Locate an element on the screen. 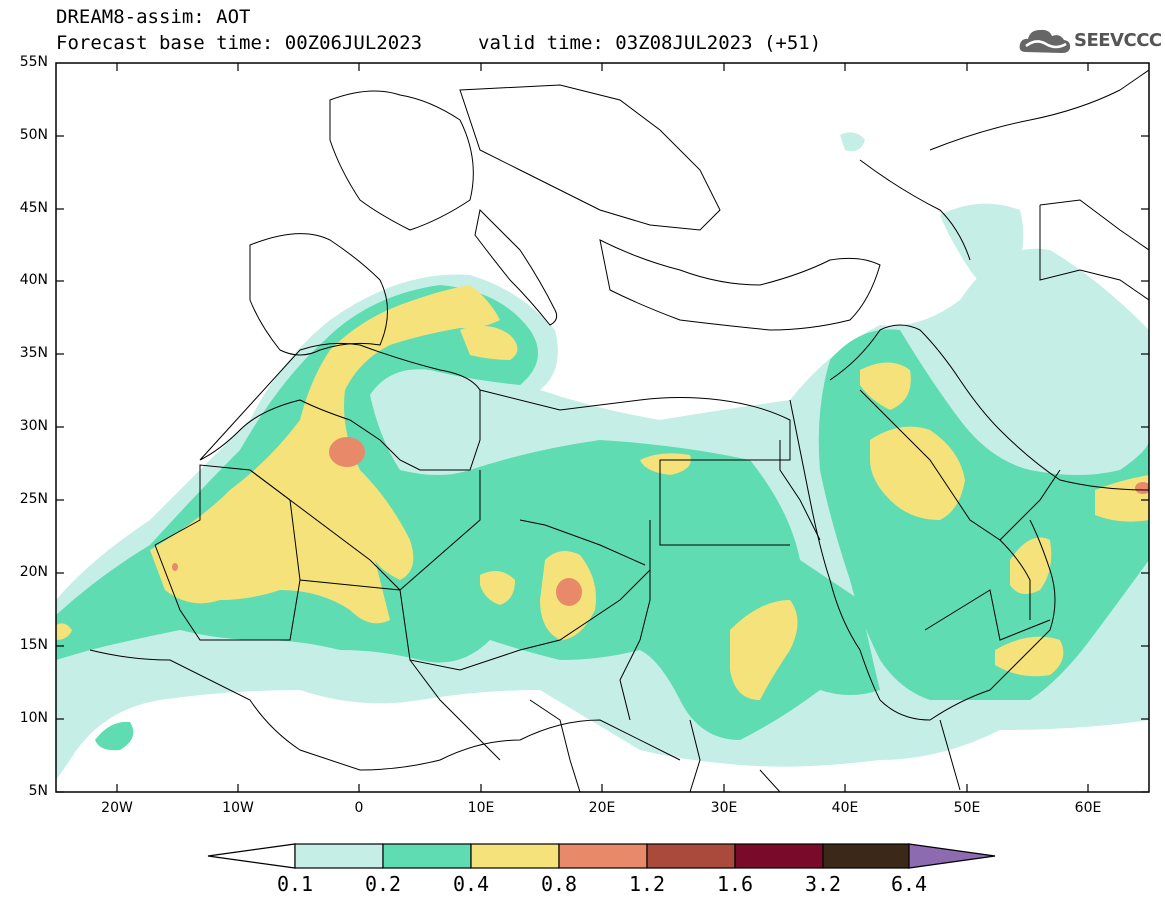 Image resolution: width=1165 pixels, height=905 pixels. lat-label: 50N is located at coordinates (33, 135).